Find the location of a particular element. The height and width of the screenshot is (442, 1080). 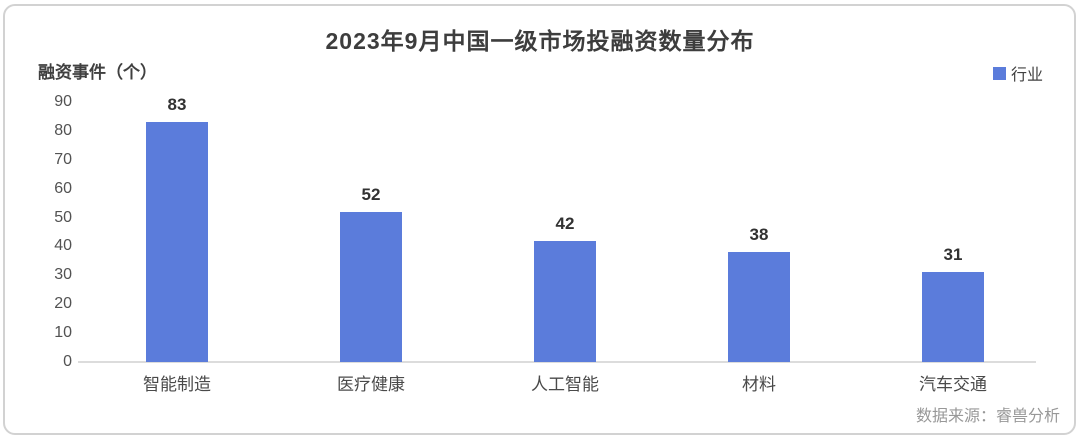

x-axis-category-label: 汽车交通 is located at coordinates (953, 384).